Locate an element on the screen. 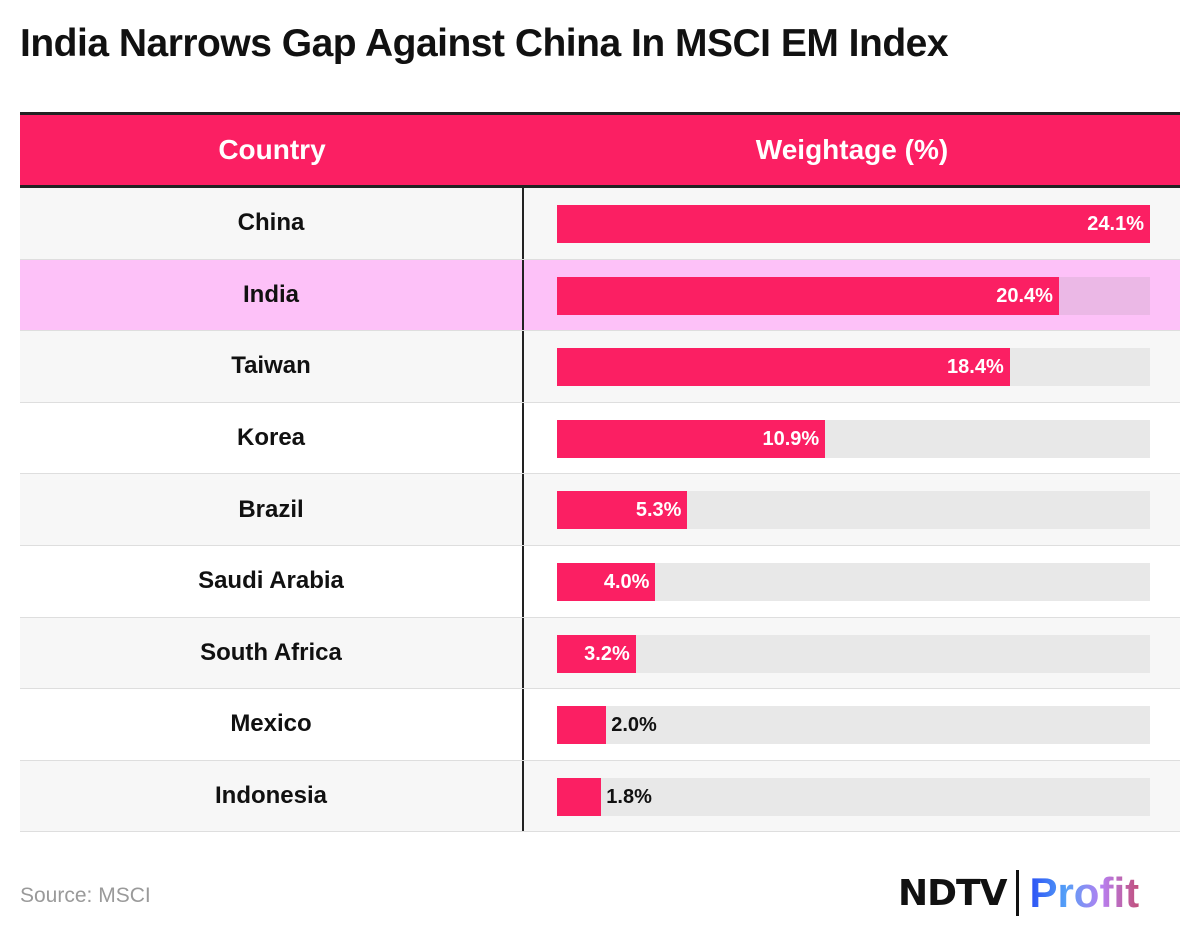  table-row: Saudi Arabia 4.0% is located at coordinates (600, 581).